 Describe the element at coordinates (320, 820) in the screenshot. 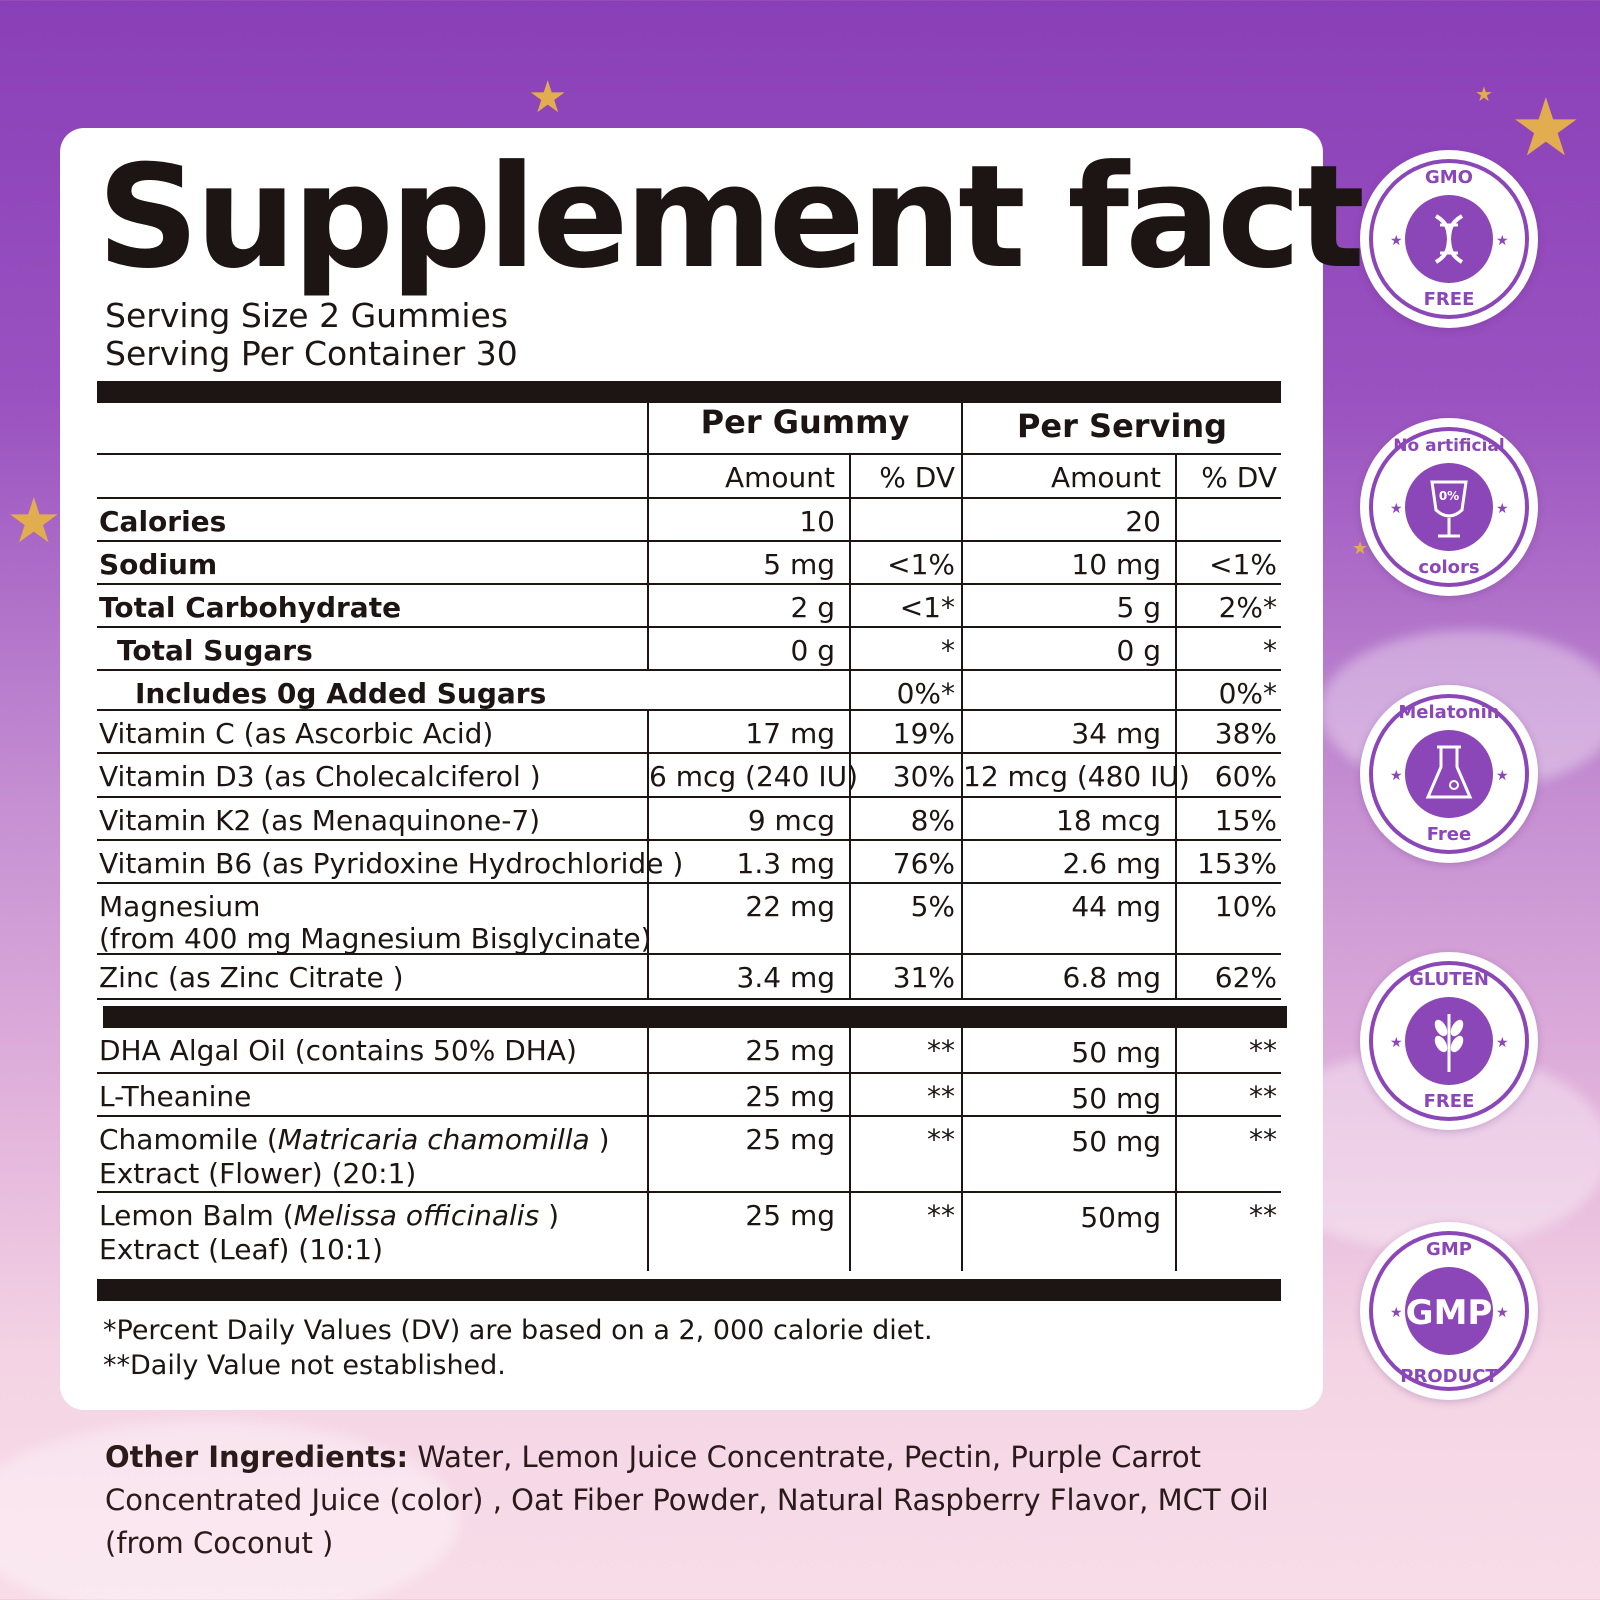

I see `row-name: Vitamin K2 (as Menaquinone-7)` at that location.